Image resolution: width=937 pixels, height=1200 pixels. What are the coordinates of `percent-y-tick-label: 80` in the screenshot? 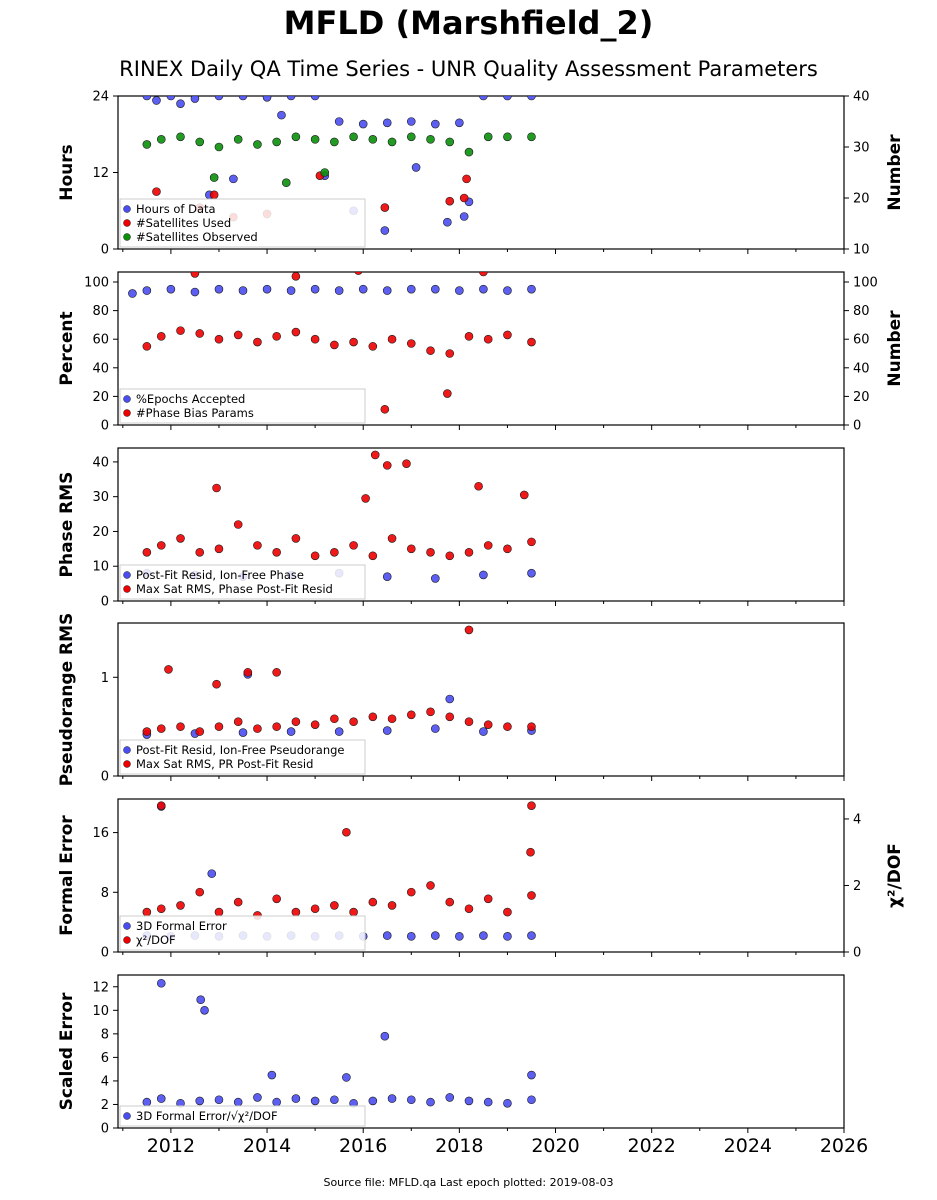 It's located at (100, 311).